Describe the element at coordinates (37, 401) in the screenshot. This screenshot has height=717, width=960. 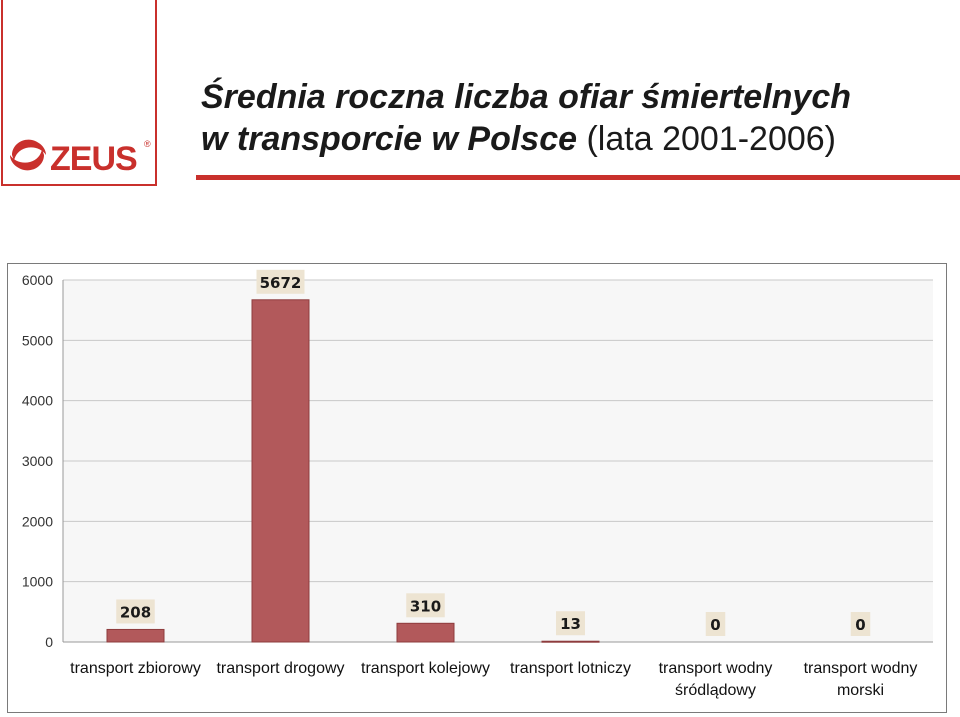
I see `y-tick-label: 4000` at that location.